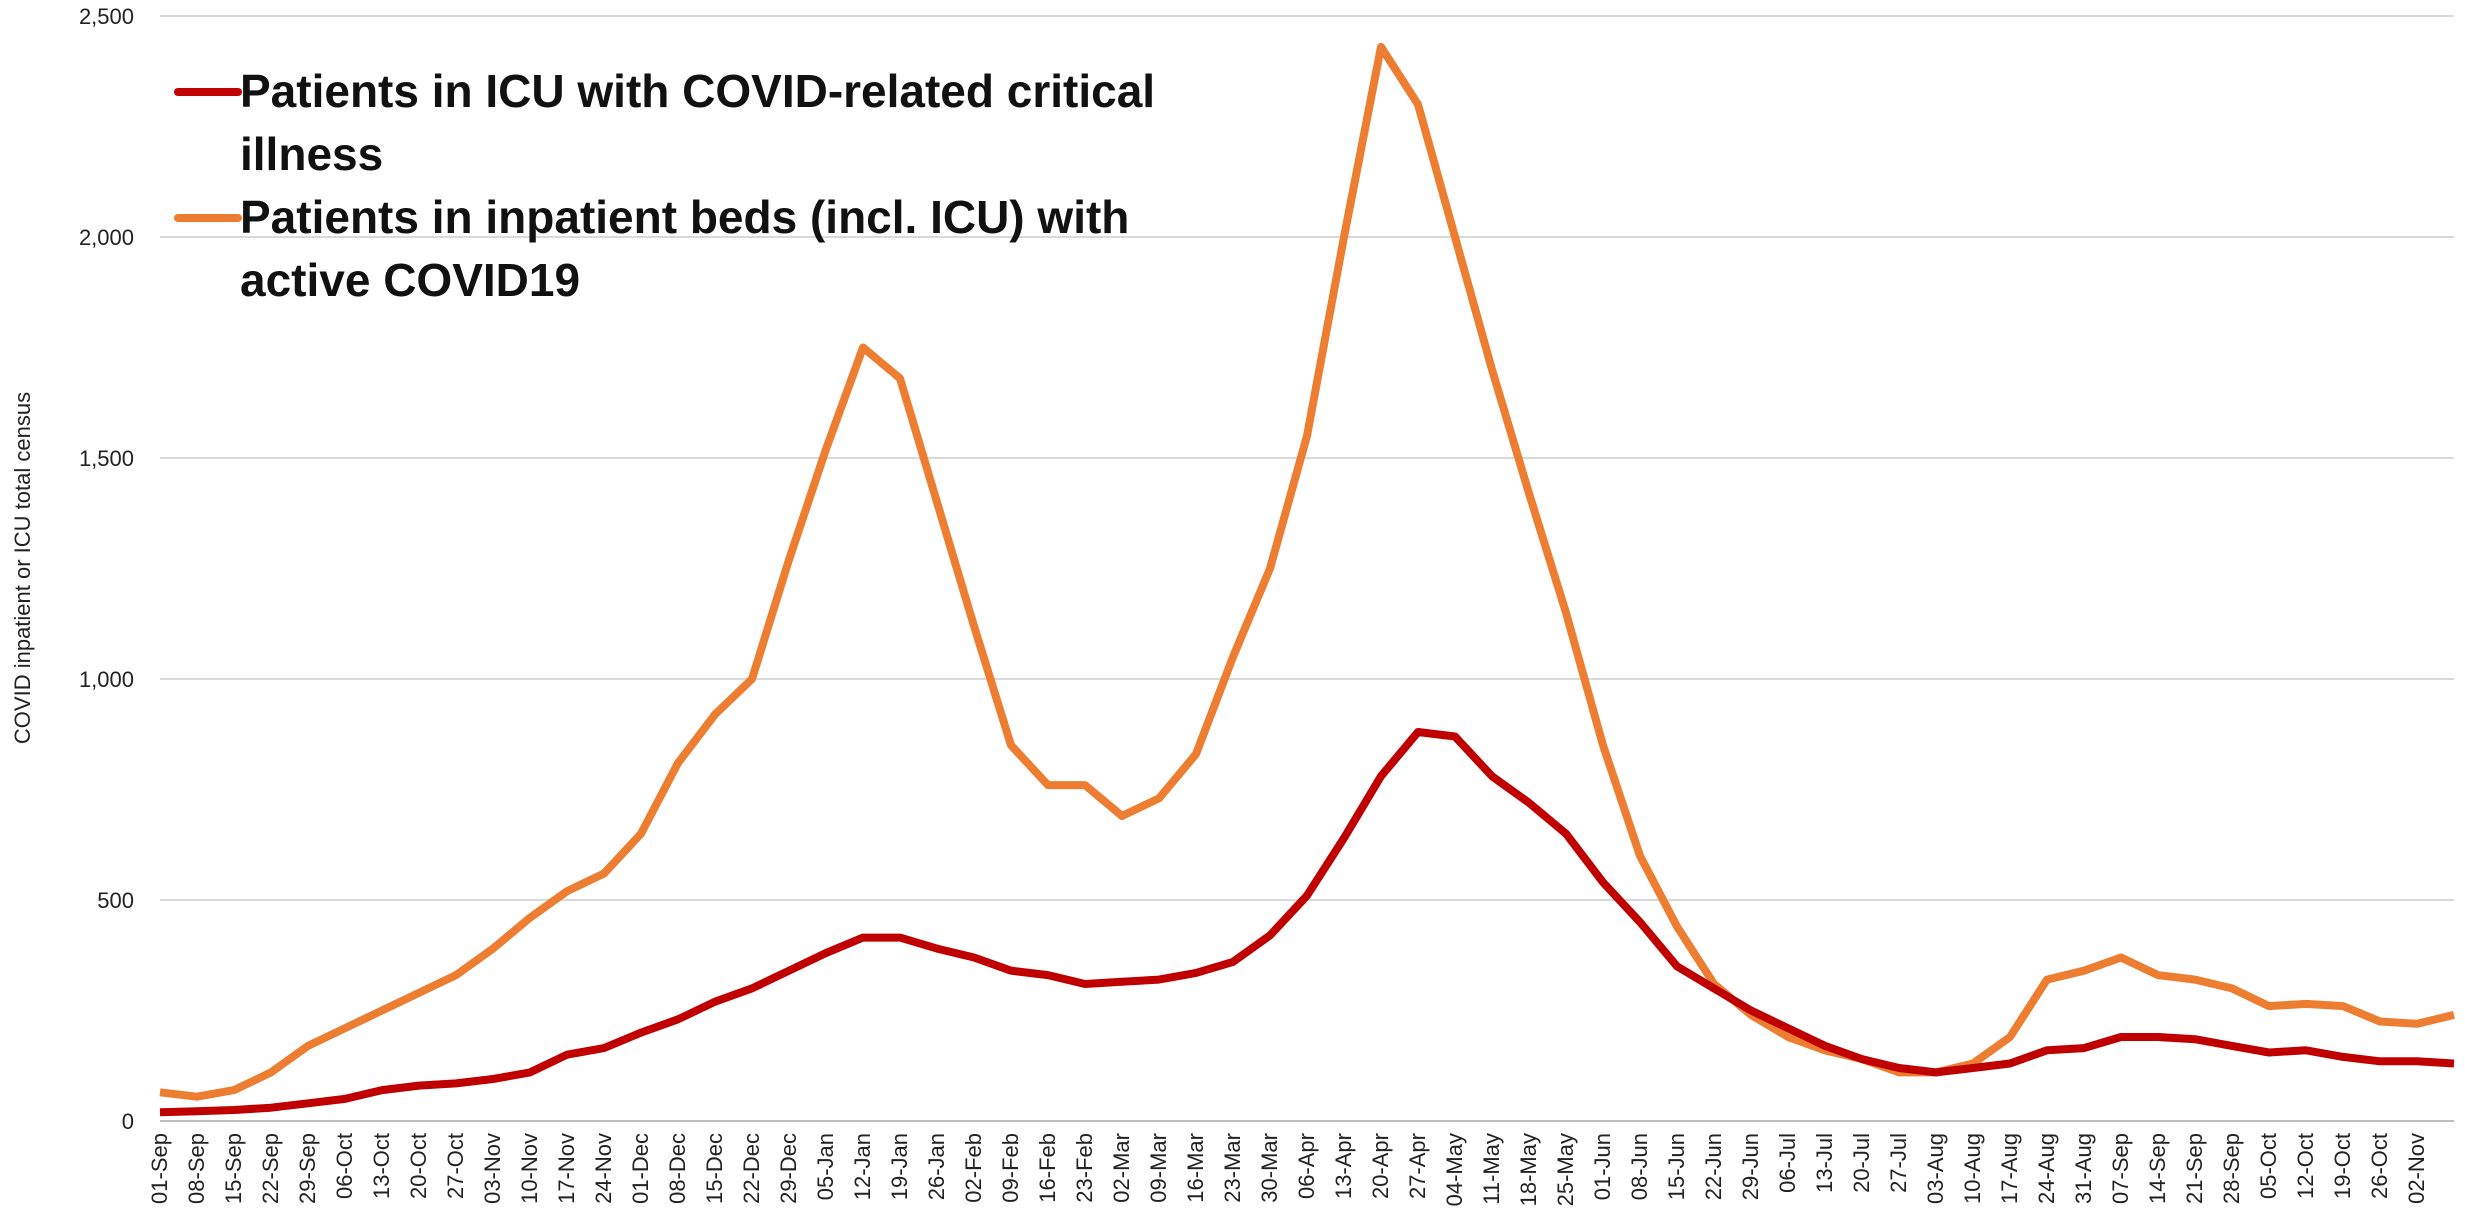 Image resolution: width=2465 pixels, height=1213 pixels. What do you see at coordinates (418, 1166) in the screenshot?
I see `x-tick-label: 20-Oct` at bounding box center [418, 1166].